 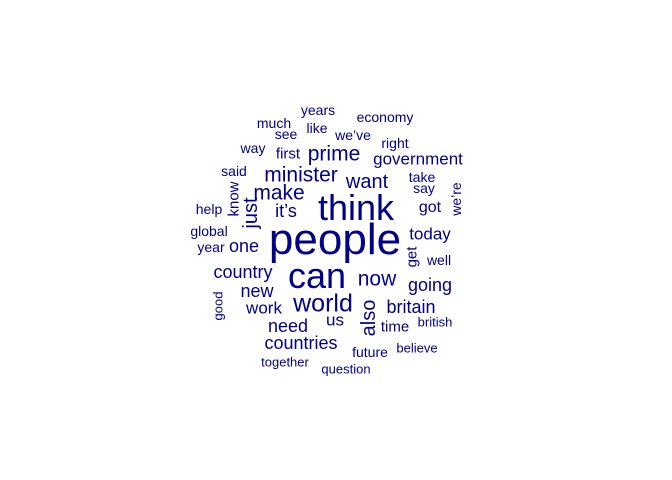 What do you see at coordinates (370, 352) in the screenshot?
I see `word: future` at bounding box center [370, 352].